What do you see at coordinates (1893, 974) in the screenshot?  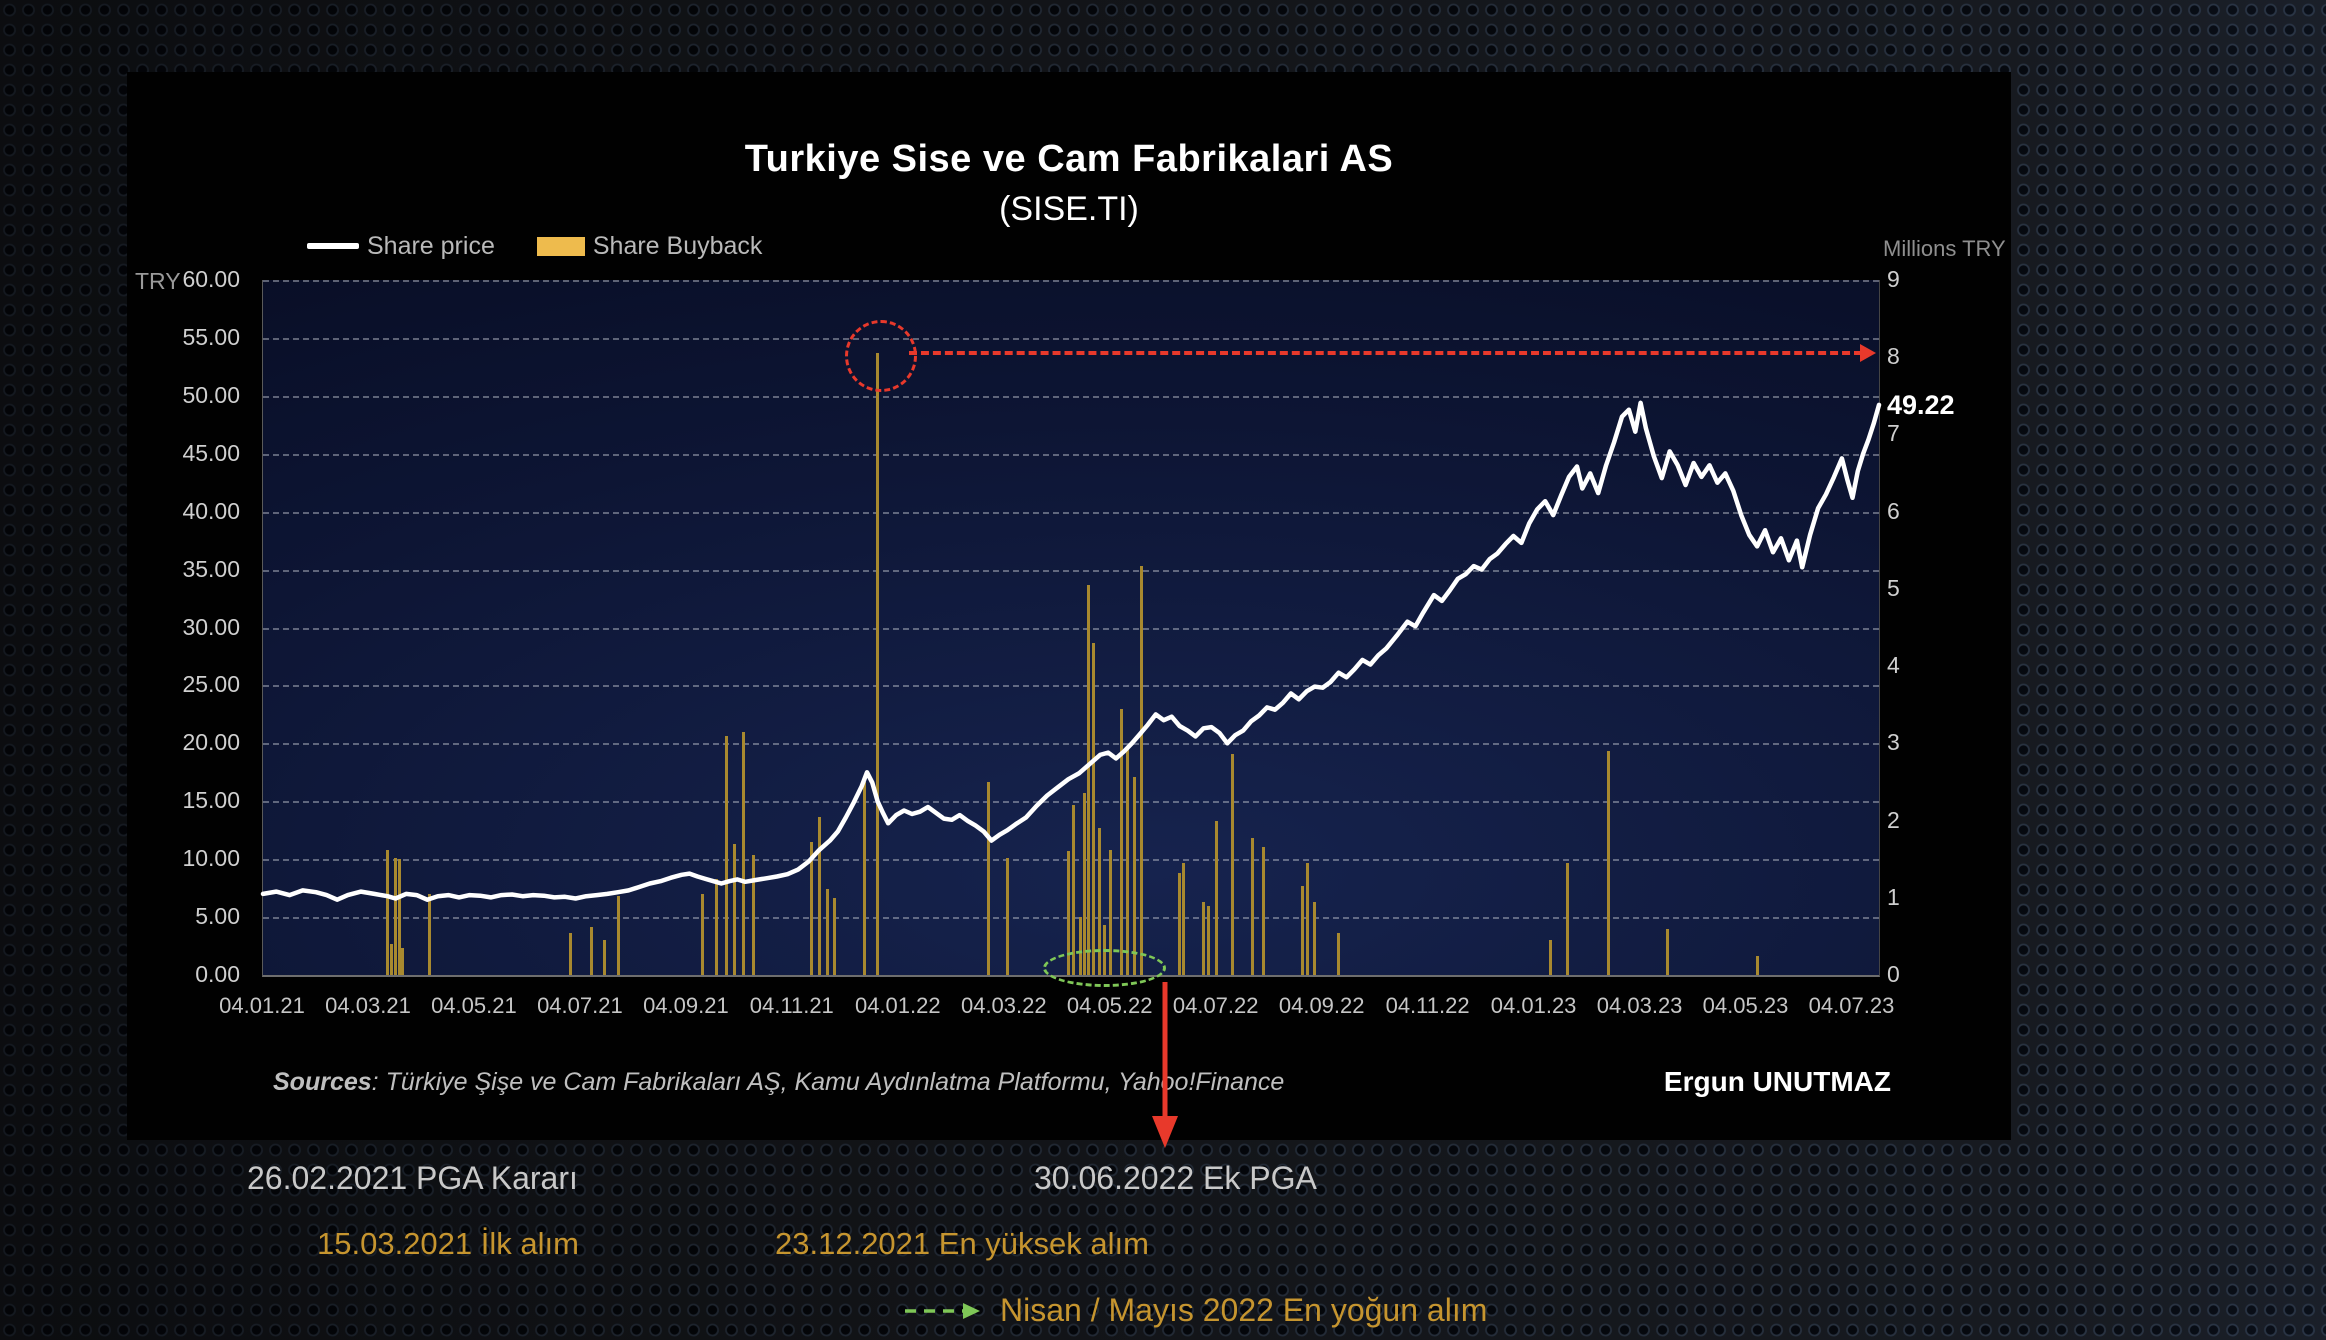 I see `right-axis-tick: 0` at bounding box center [1893, 974].